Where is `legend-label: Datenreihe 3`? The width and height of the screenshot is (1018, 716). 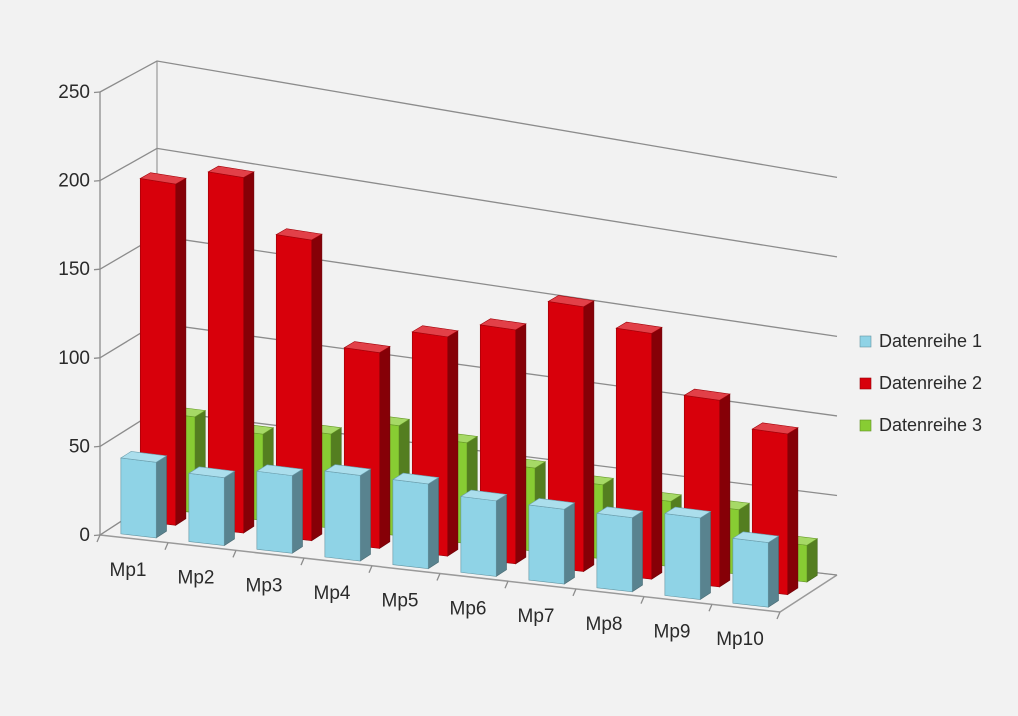 legend-label: Datenreihe 3 is located at coordinates (930, 425).